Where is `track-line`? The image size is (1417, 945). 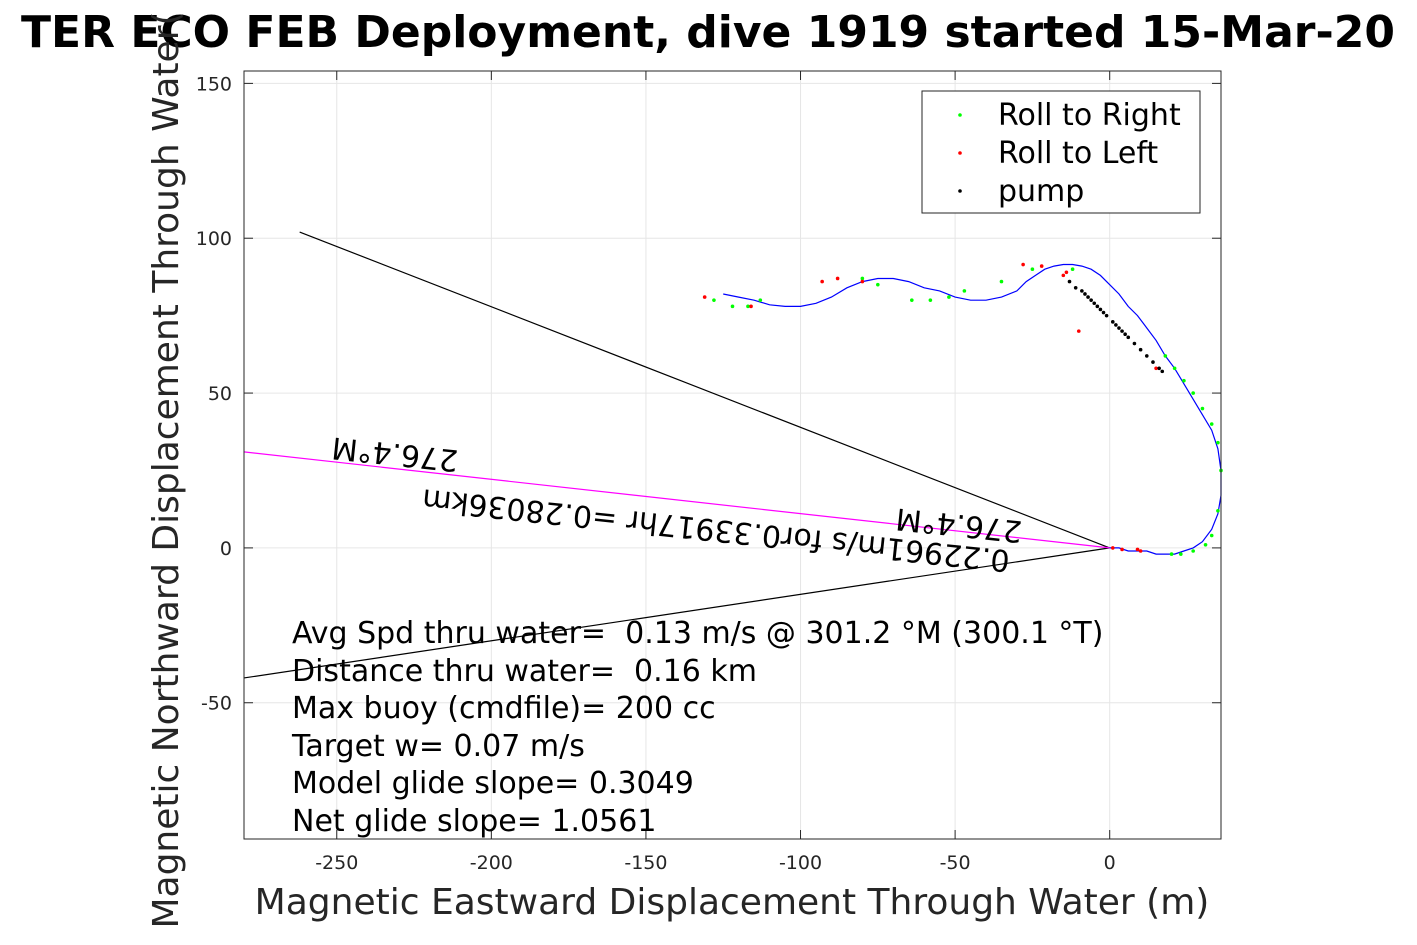 track-line is located at coordinates (972, 409).